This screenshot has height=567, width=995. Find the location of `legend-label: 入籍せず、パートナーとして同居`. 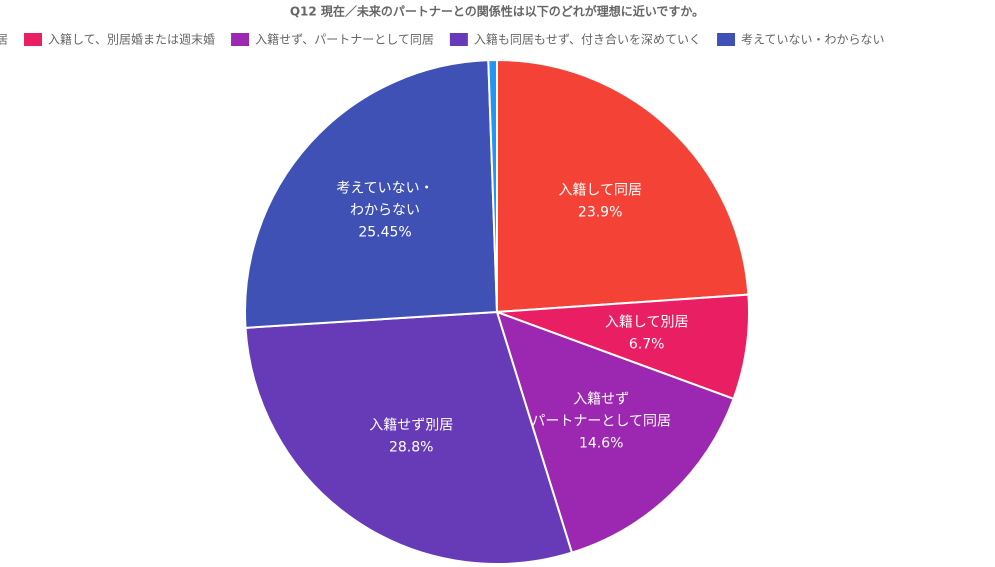

legend-label: 入籍せず、パートナーとして同居 is located at coordinates (344, 39).